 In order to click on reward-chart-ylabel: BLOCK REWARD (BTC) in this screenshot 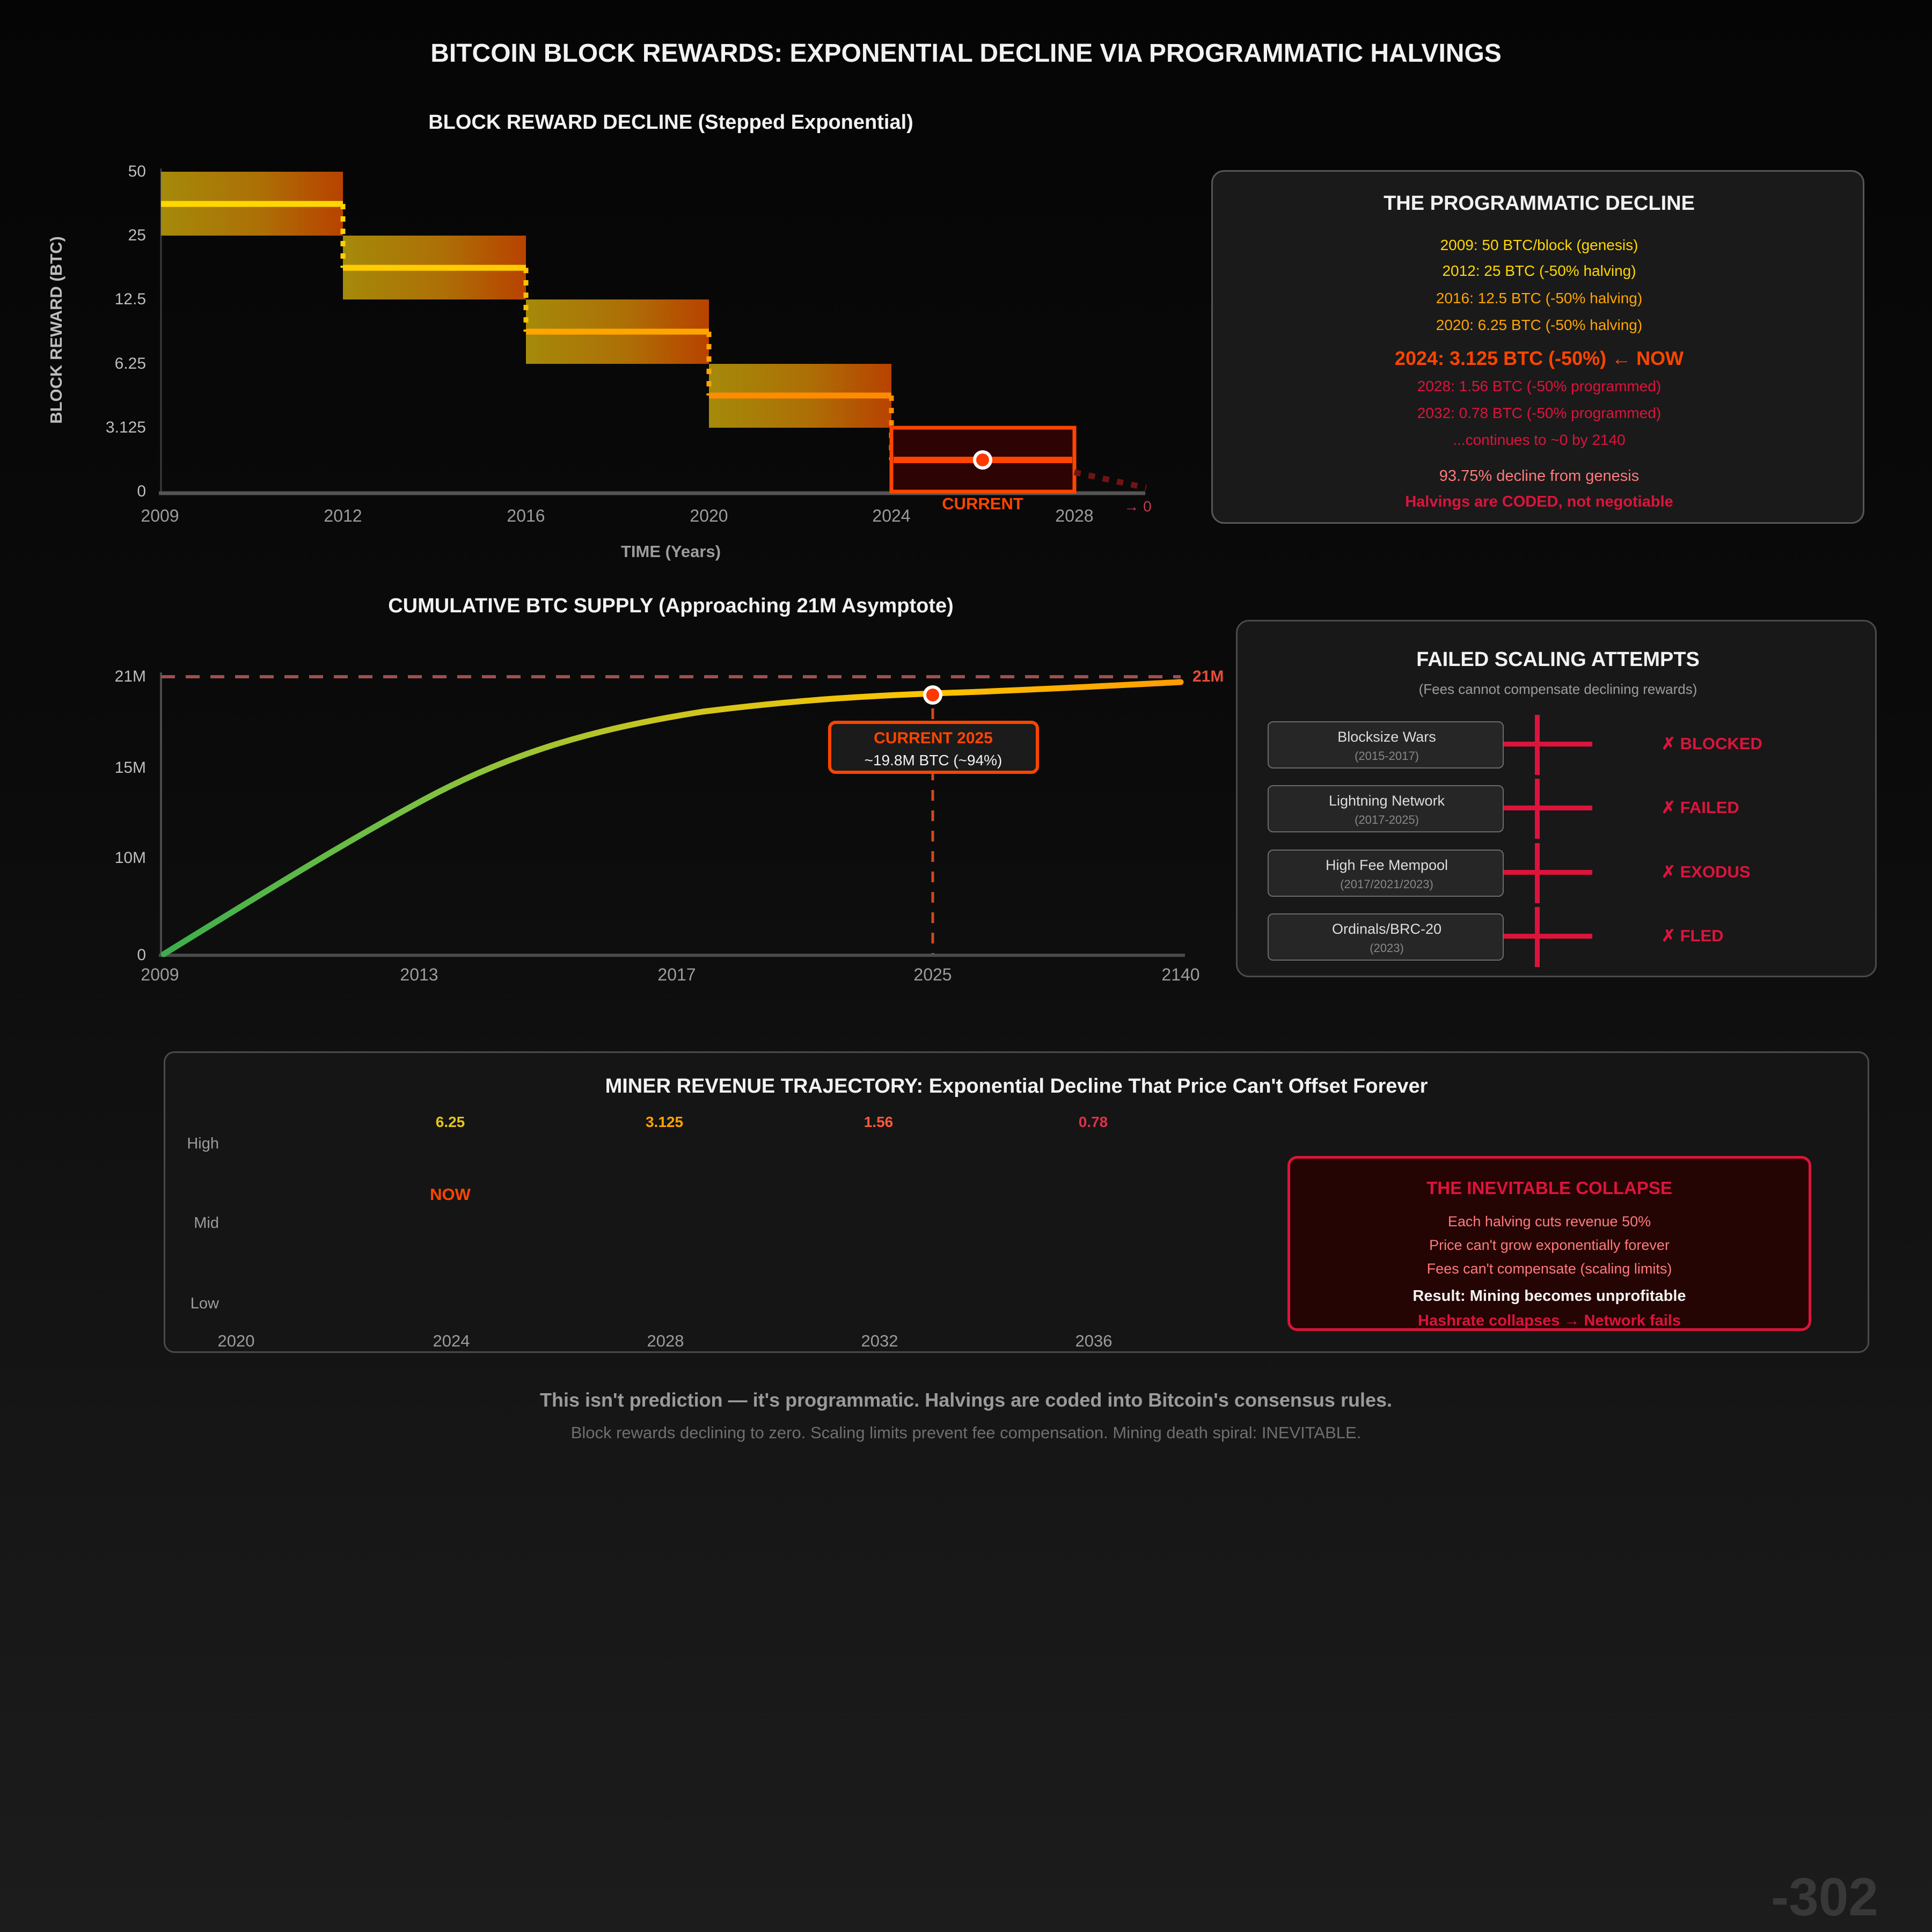, I will do `click(56, 330)`.